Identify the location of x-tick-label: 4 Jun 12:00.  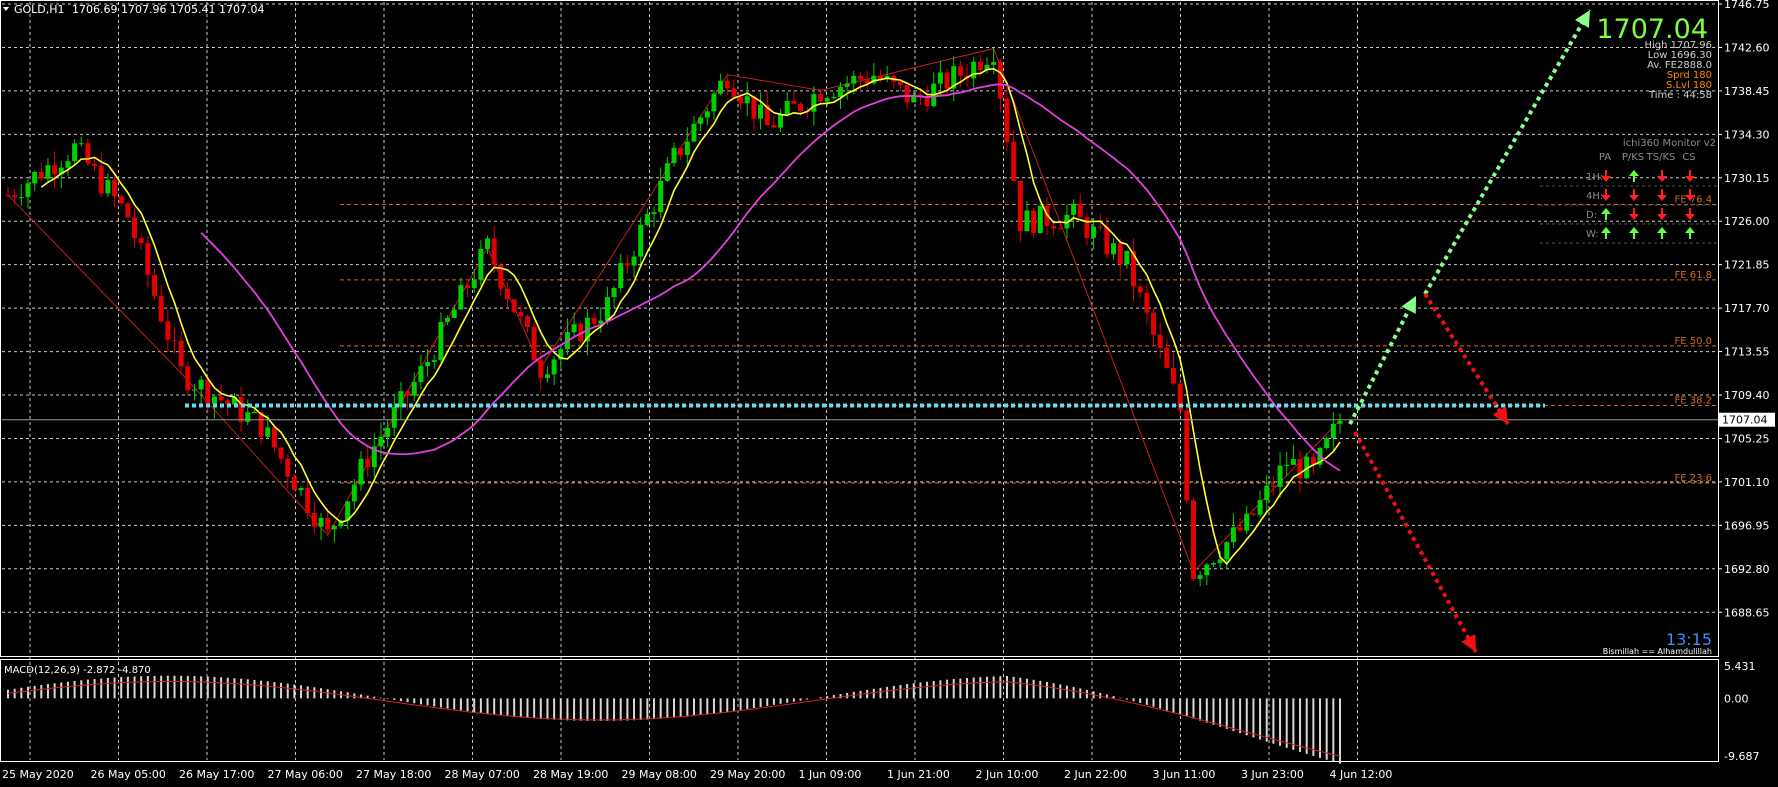
(1361, 774).